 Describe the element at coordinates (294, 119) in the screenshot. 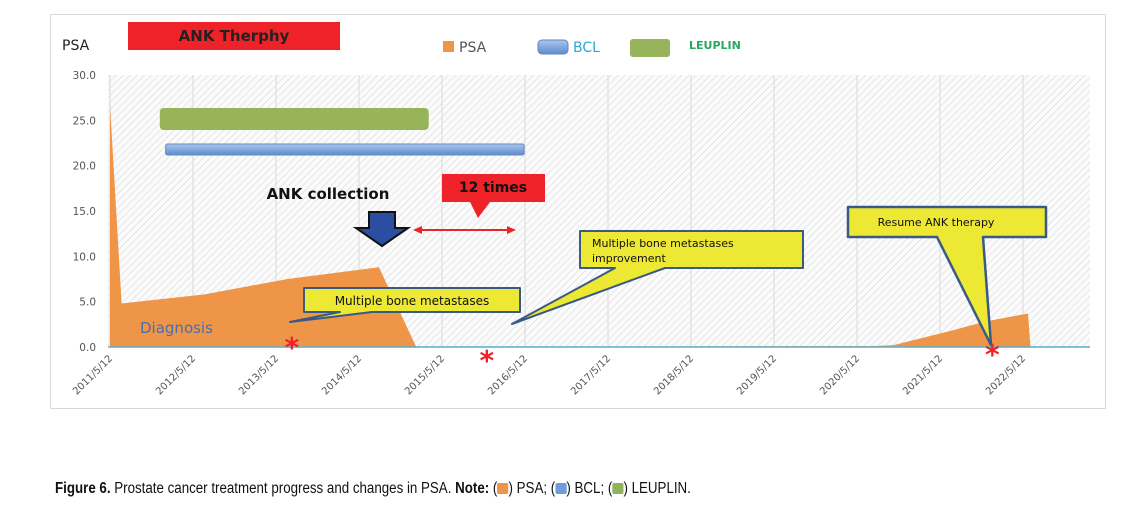

I see `range-bar-leuplin` at that location.